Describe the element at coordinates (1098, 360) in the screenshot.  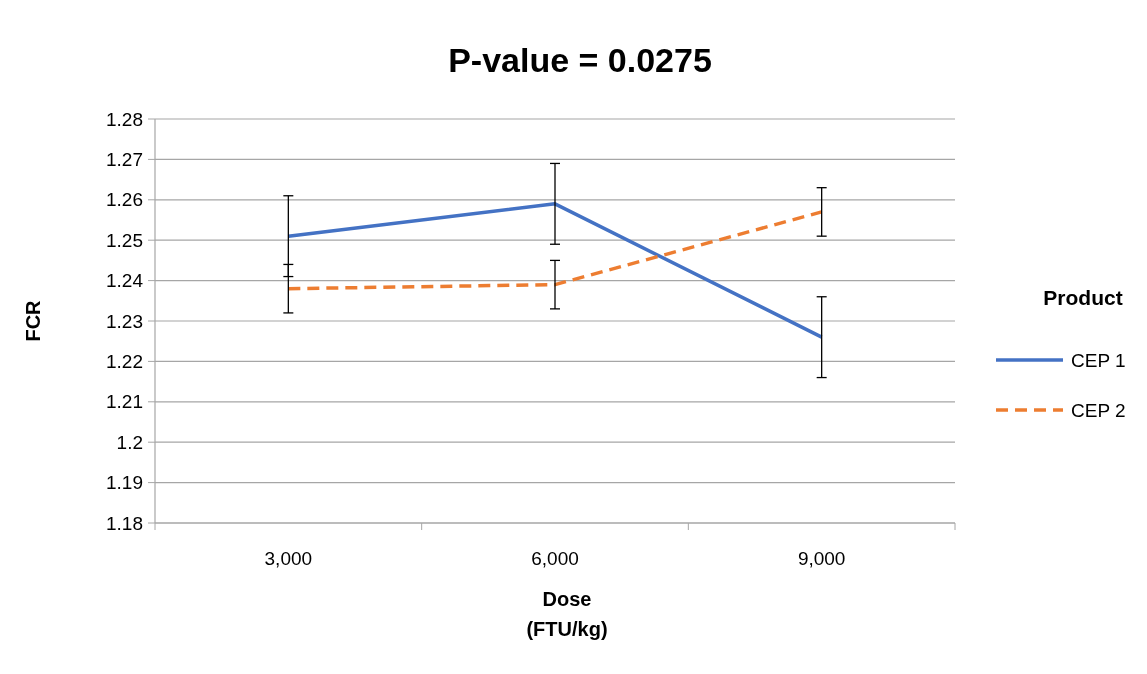
I see `legend-label: CEP 1` at that location.